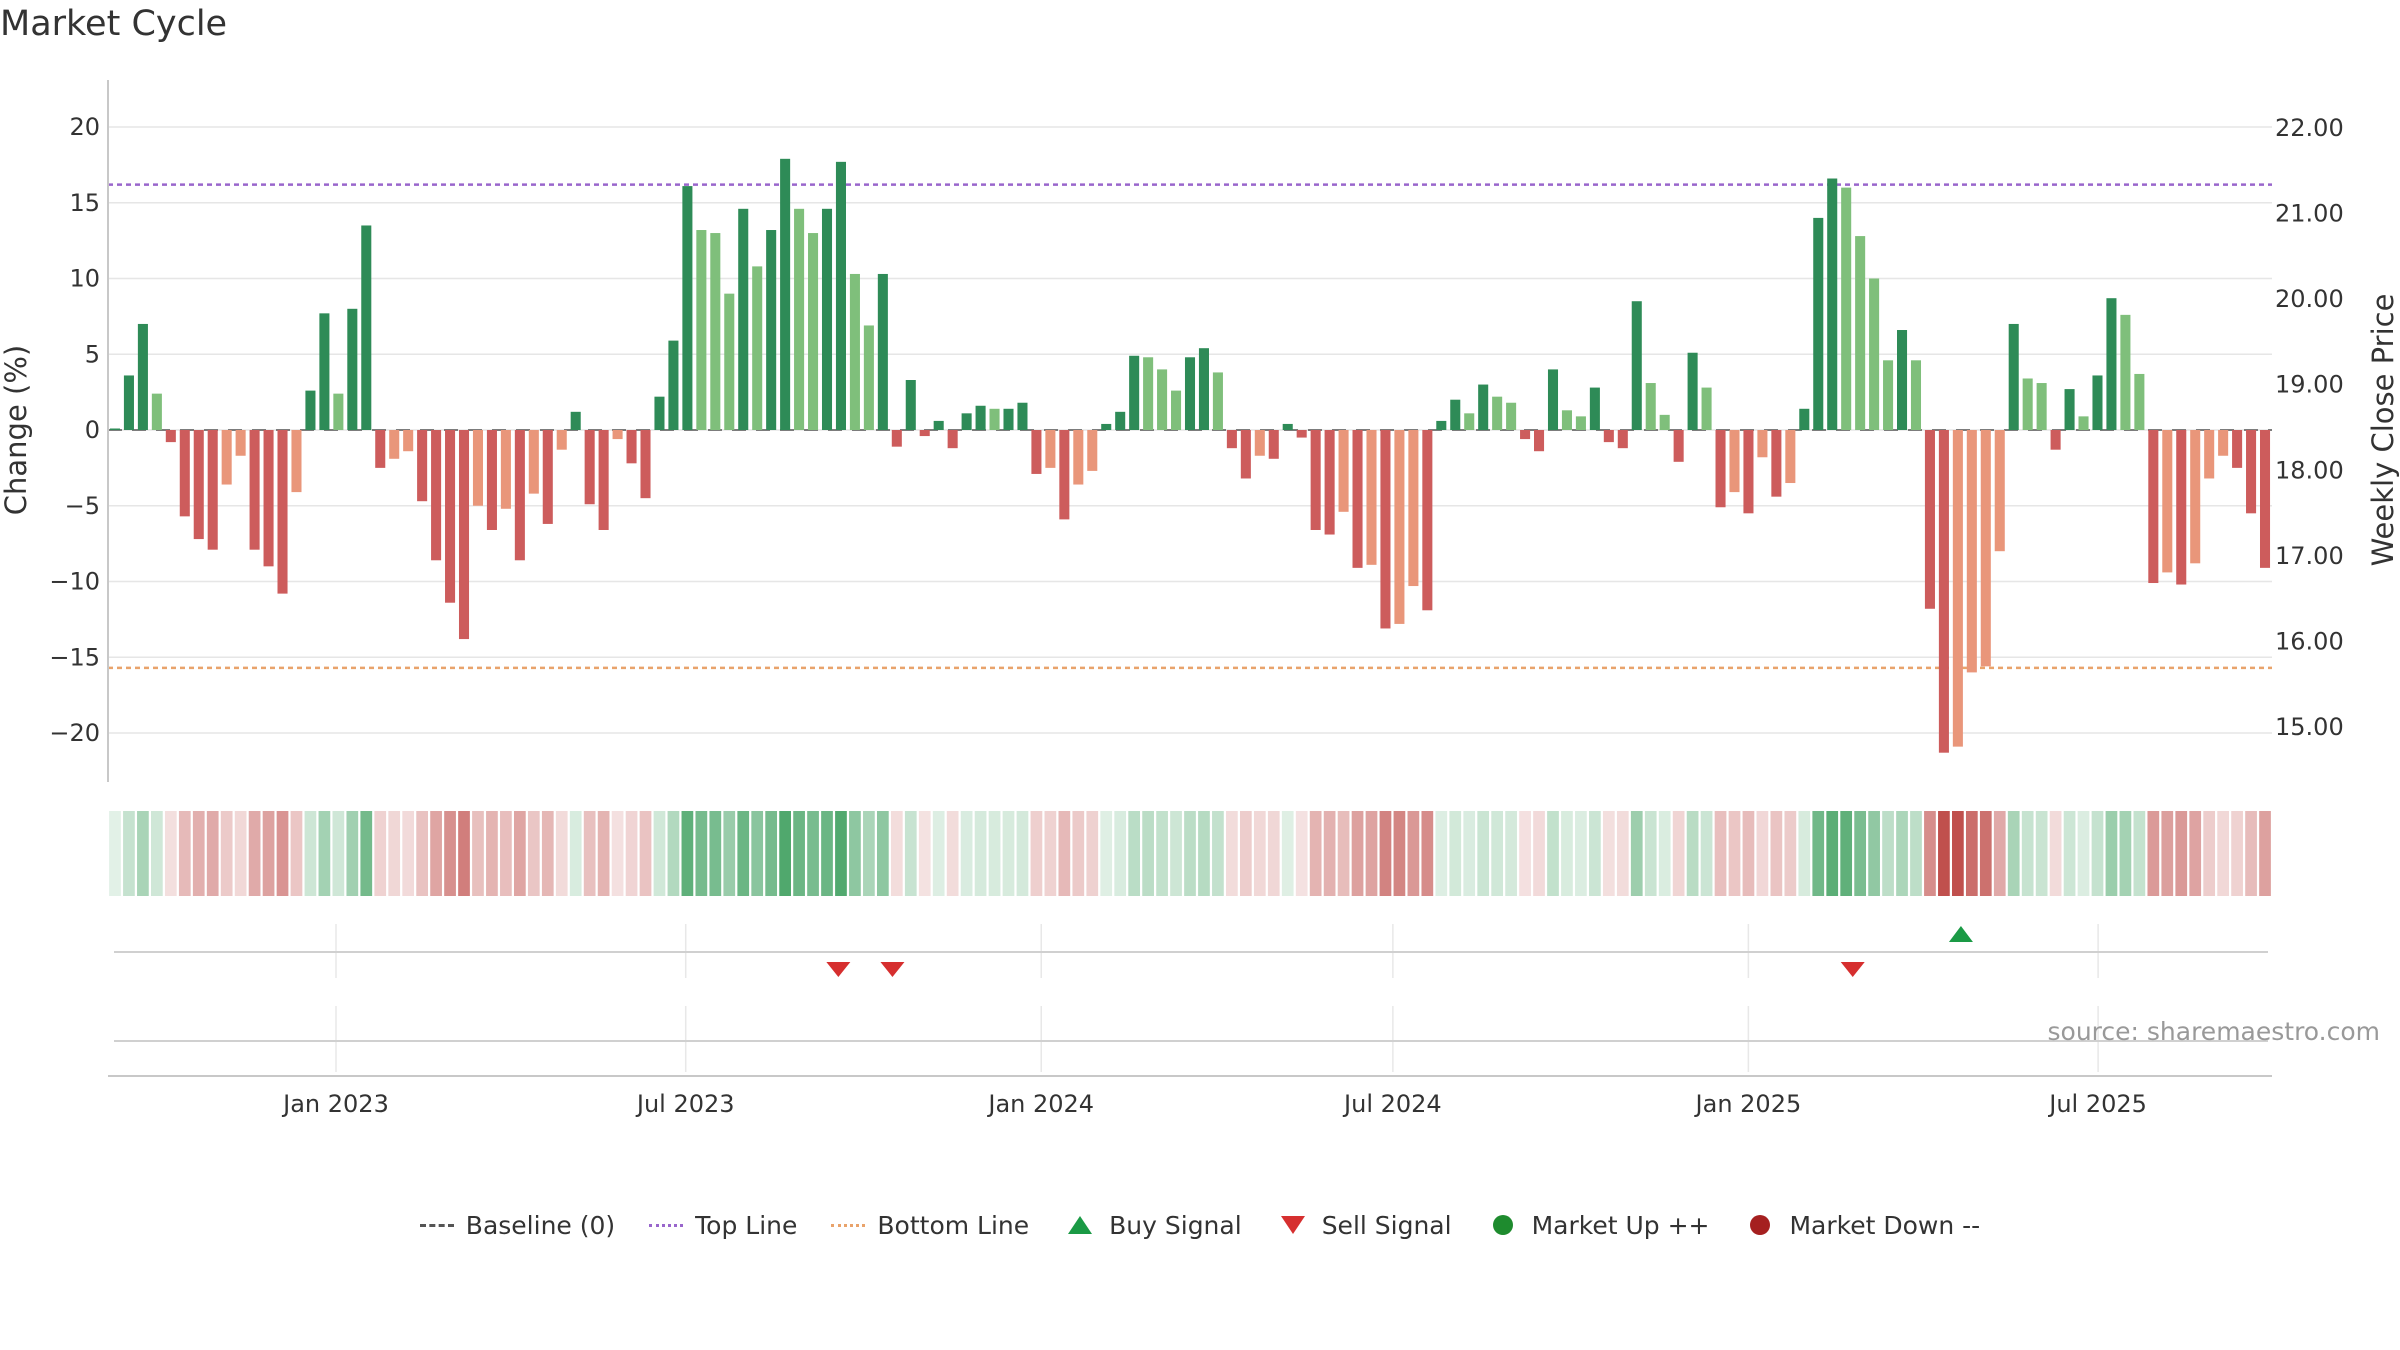 The height and width of the screenshot is (1350, 2400). Describe the element at coordinates (517, 1225) in the screenshot. I see `legend-item: Baseline (0)` at that location.